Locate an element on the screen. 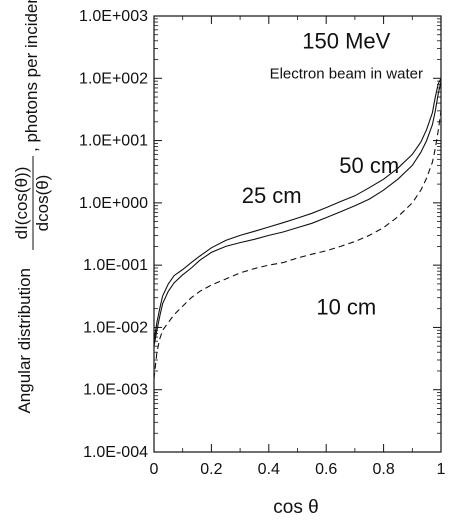 Image resolution: width=474 pixels, height=527 pixels. y-axis-label-numerator: dI(cos(θ)) is located at coordinates (21, 203).